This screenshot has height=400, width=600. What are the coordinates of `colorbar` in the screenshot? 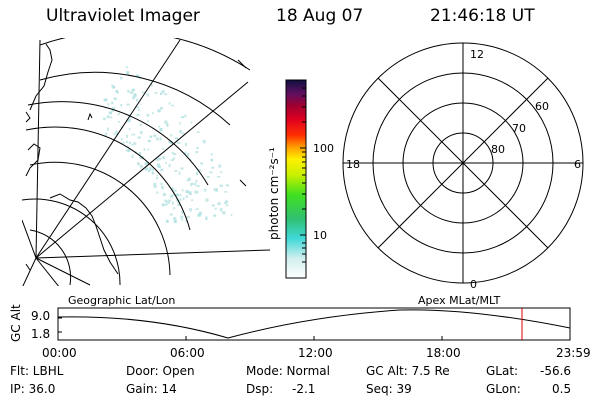 It's located at (296, 179).